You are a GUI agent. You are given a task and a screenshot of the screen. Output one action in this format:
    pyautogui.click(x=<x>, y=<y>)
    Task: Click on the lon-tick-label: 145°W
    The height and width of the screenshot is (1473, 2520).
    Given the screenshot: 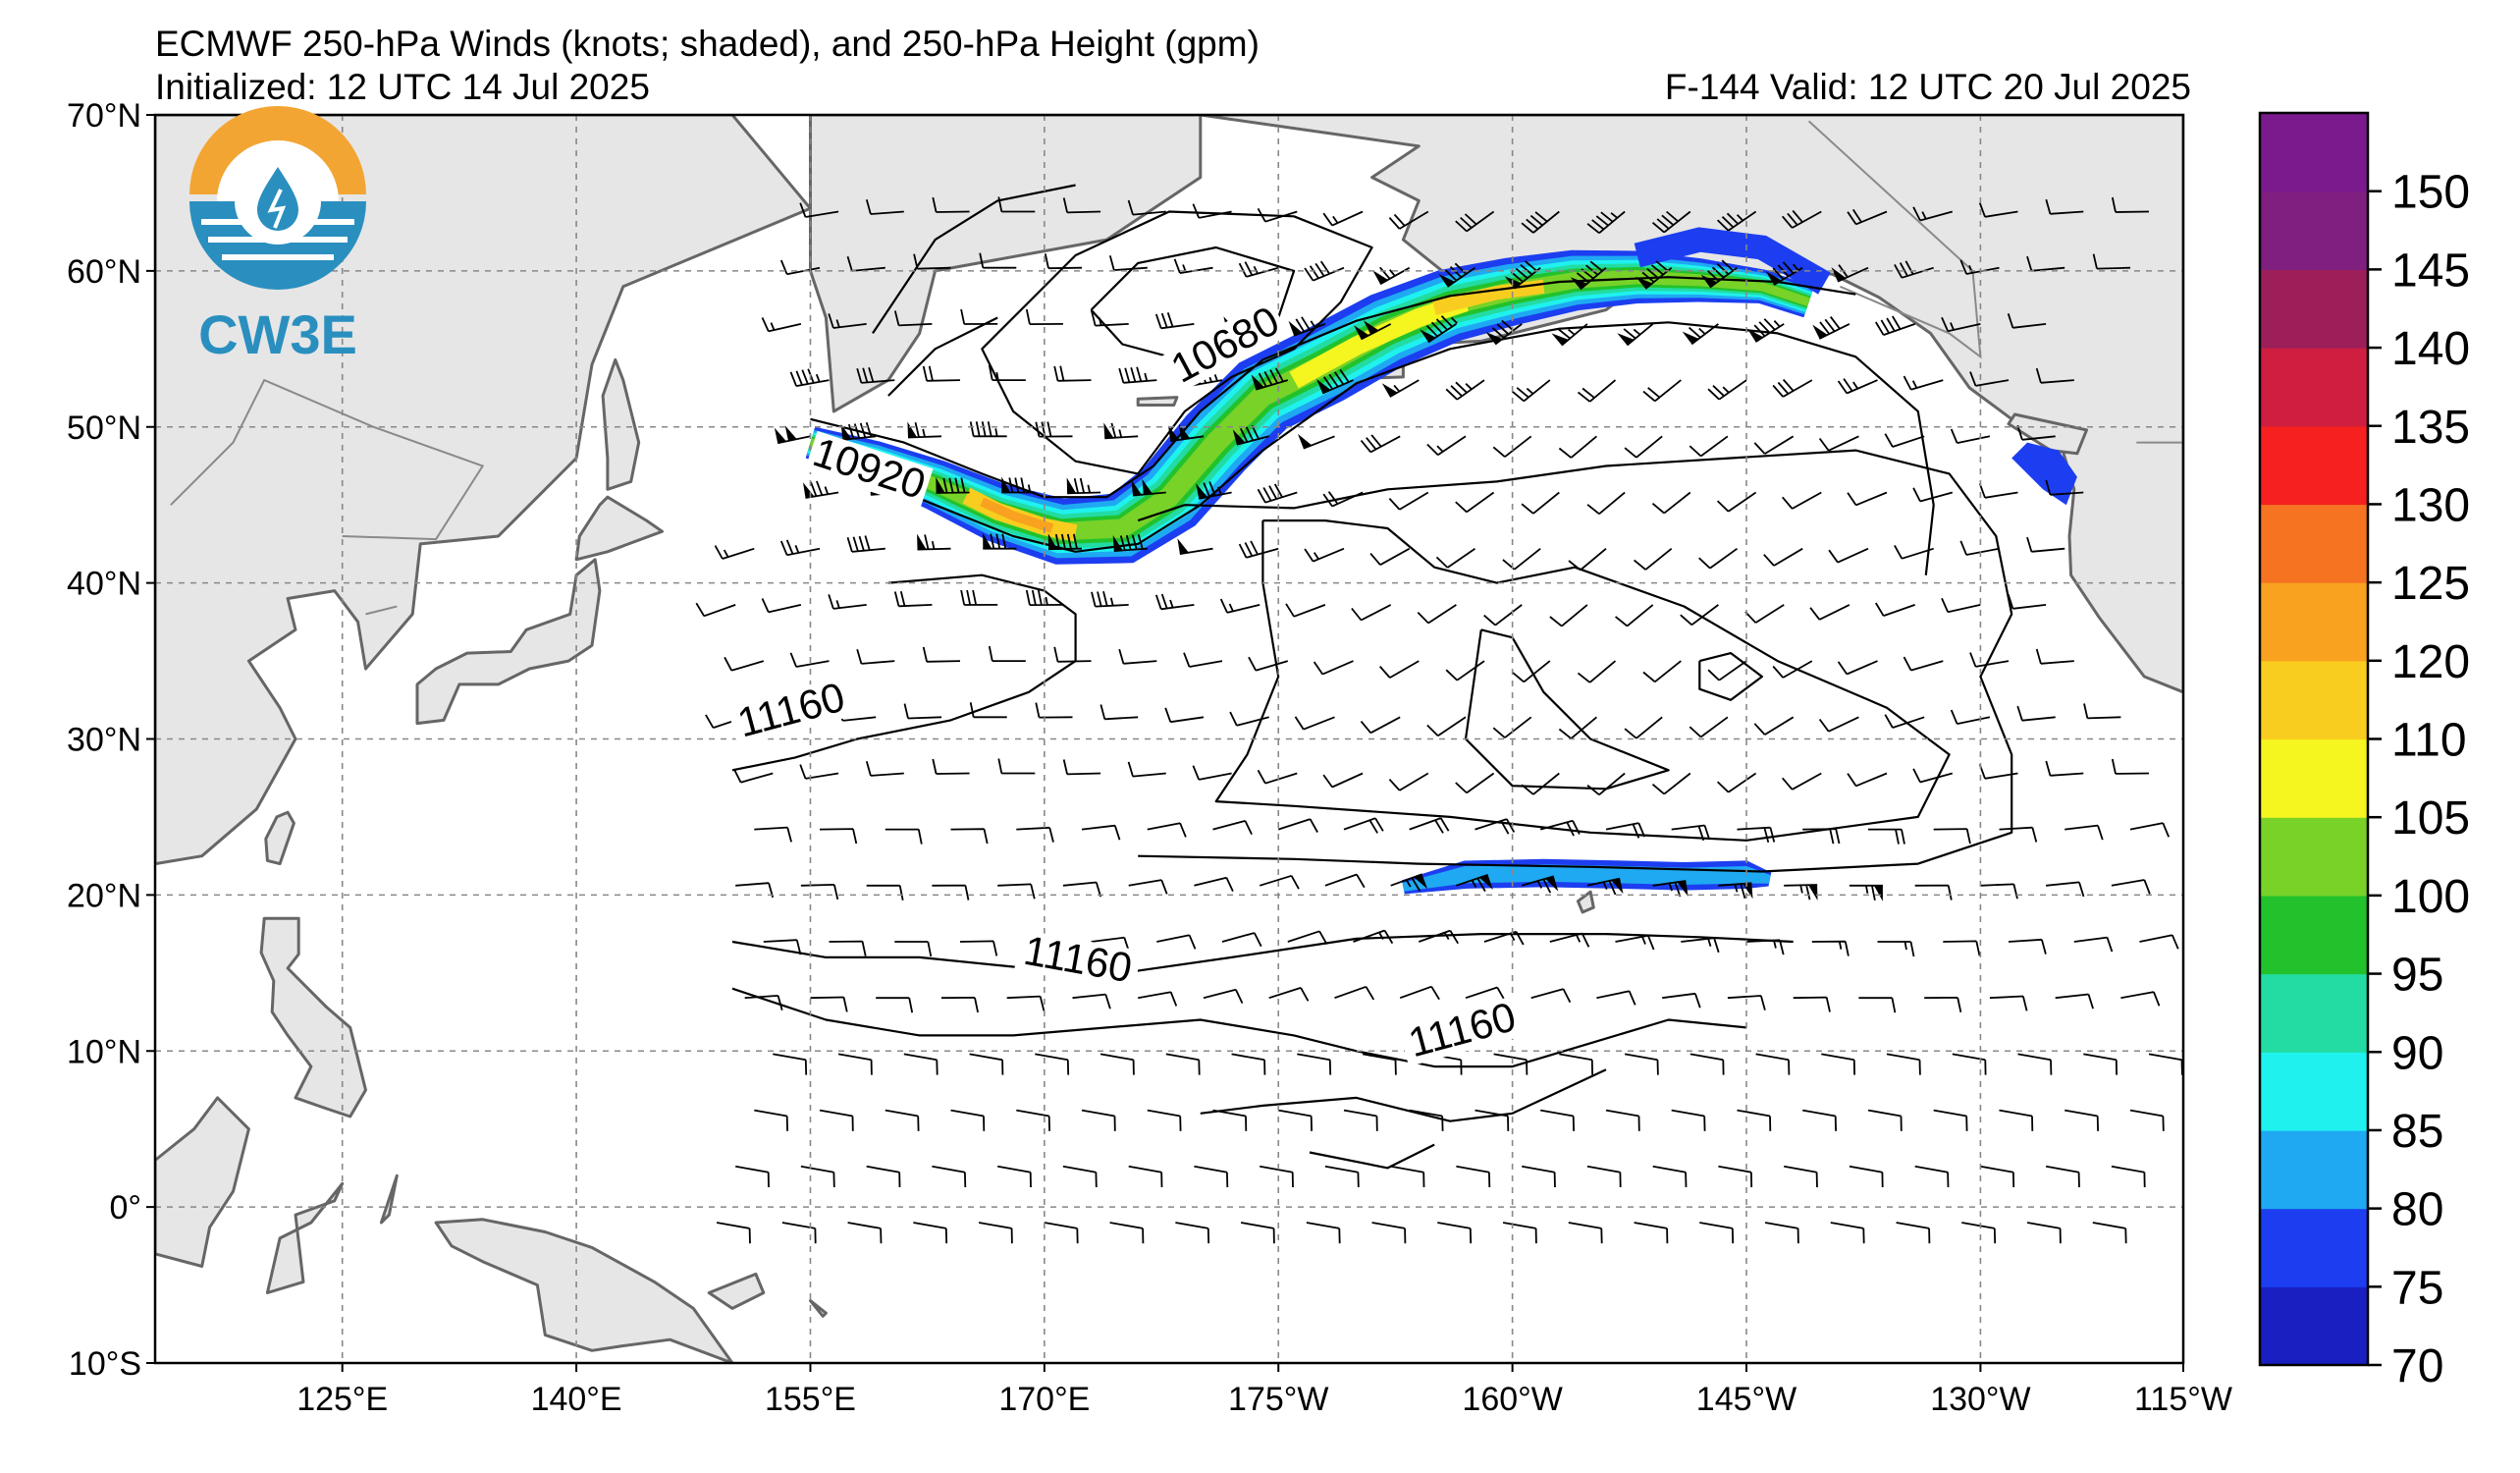 What is the action you would take?
    pyautogui.click(x=1746, y=1399)
    